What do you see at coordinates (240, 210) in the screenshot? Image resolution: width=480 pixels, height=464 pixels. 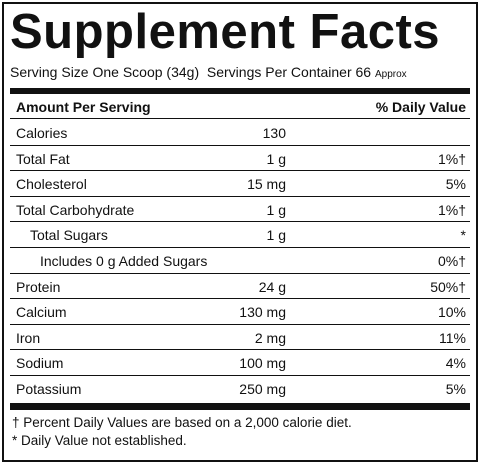 I see `table-row: Total Carbohydrate 1 g 1%†` at bounding box center [240, 210].